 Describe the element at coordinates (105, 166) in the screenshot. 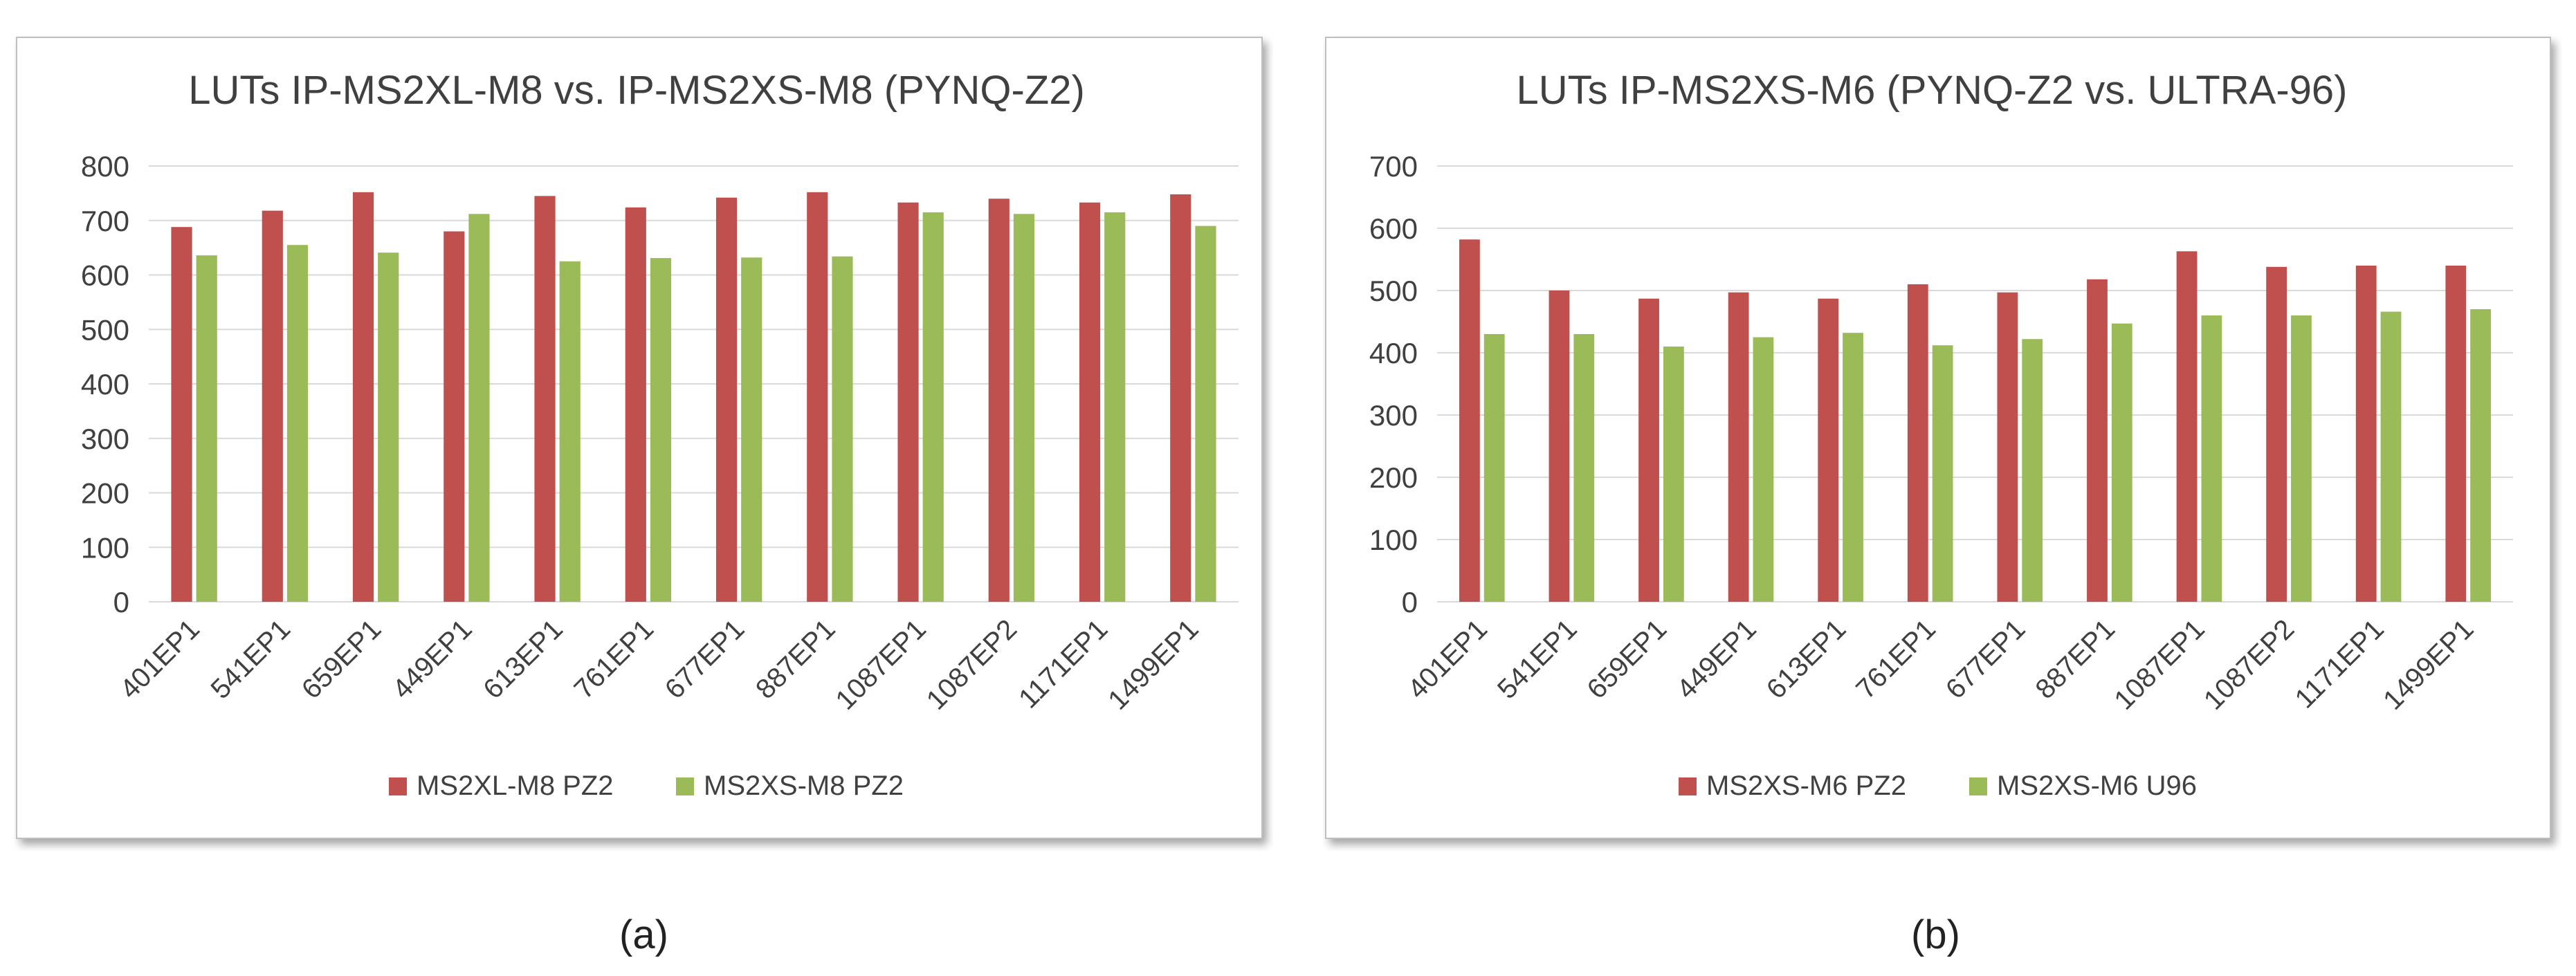

I see `y-tick-label: 800` at that location.